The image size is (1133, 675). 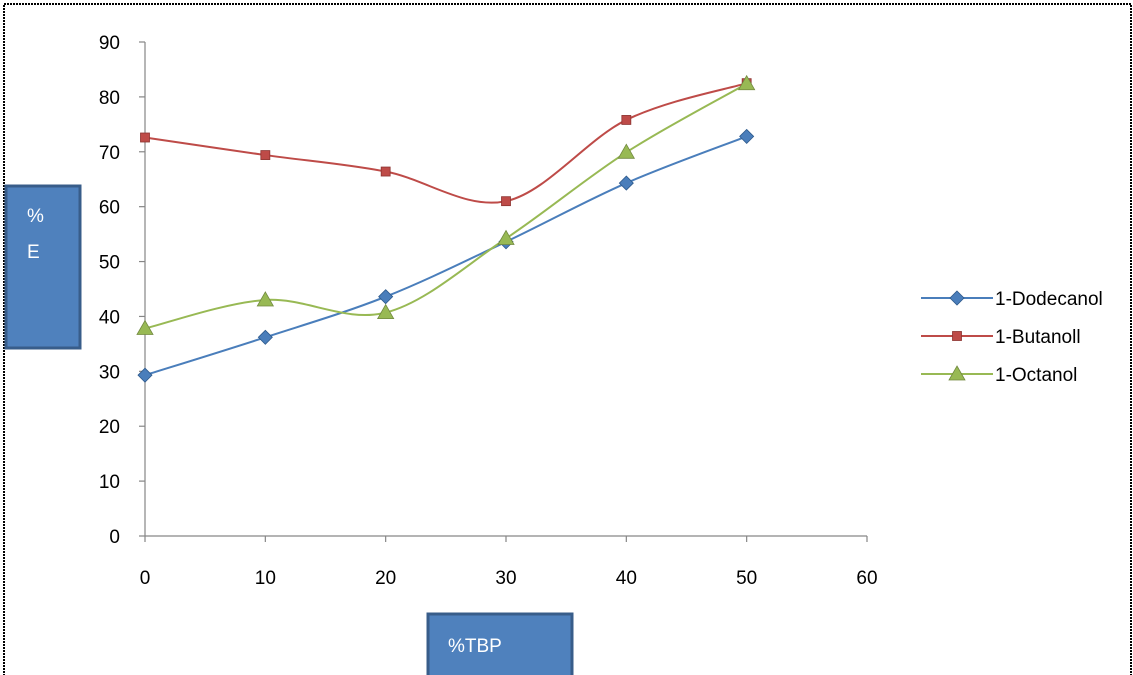 I want to click on legend-item: 1-Octanol, so click(x=999, y=375).